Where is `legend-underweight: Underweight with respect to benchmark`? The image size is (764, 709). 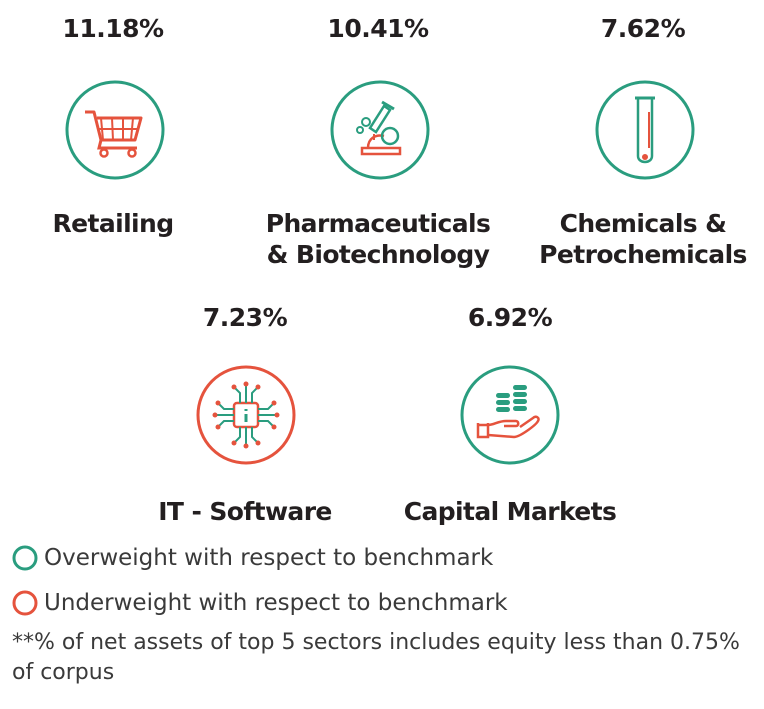 legend-underweight: Underweight with respect to benchmark is located at coordinates (260, 603).